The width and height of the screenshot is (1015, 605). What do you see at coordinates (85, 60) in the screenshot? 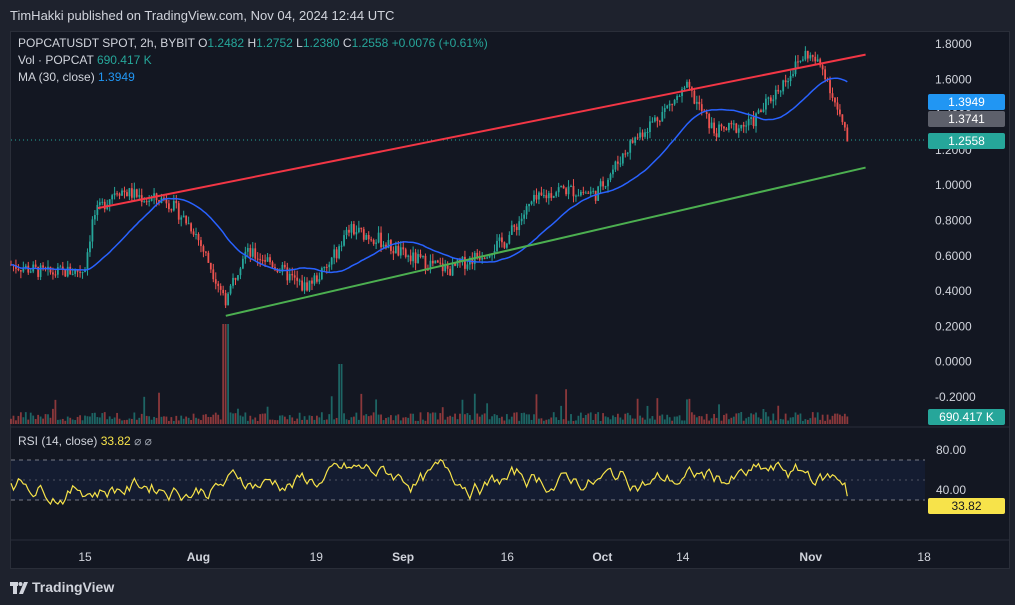
I see `volume-legend: Vol · POPCAT 690.417 K` at bounding box center [85, 60].